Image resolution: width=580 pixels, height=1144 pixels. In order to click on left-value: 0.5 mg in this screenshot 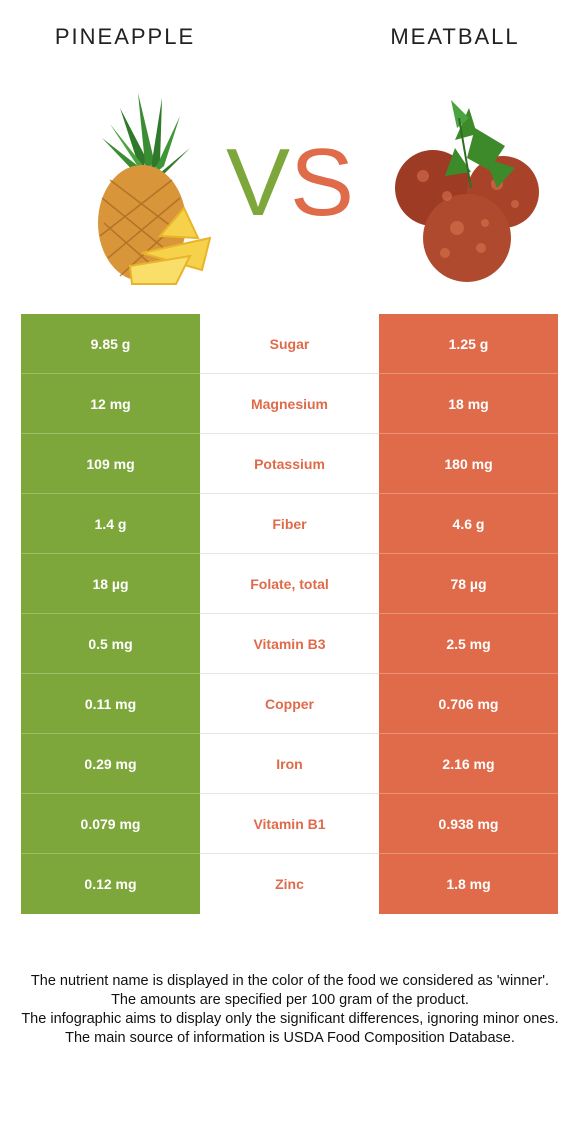, I will do `click(110, 644)`.